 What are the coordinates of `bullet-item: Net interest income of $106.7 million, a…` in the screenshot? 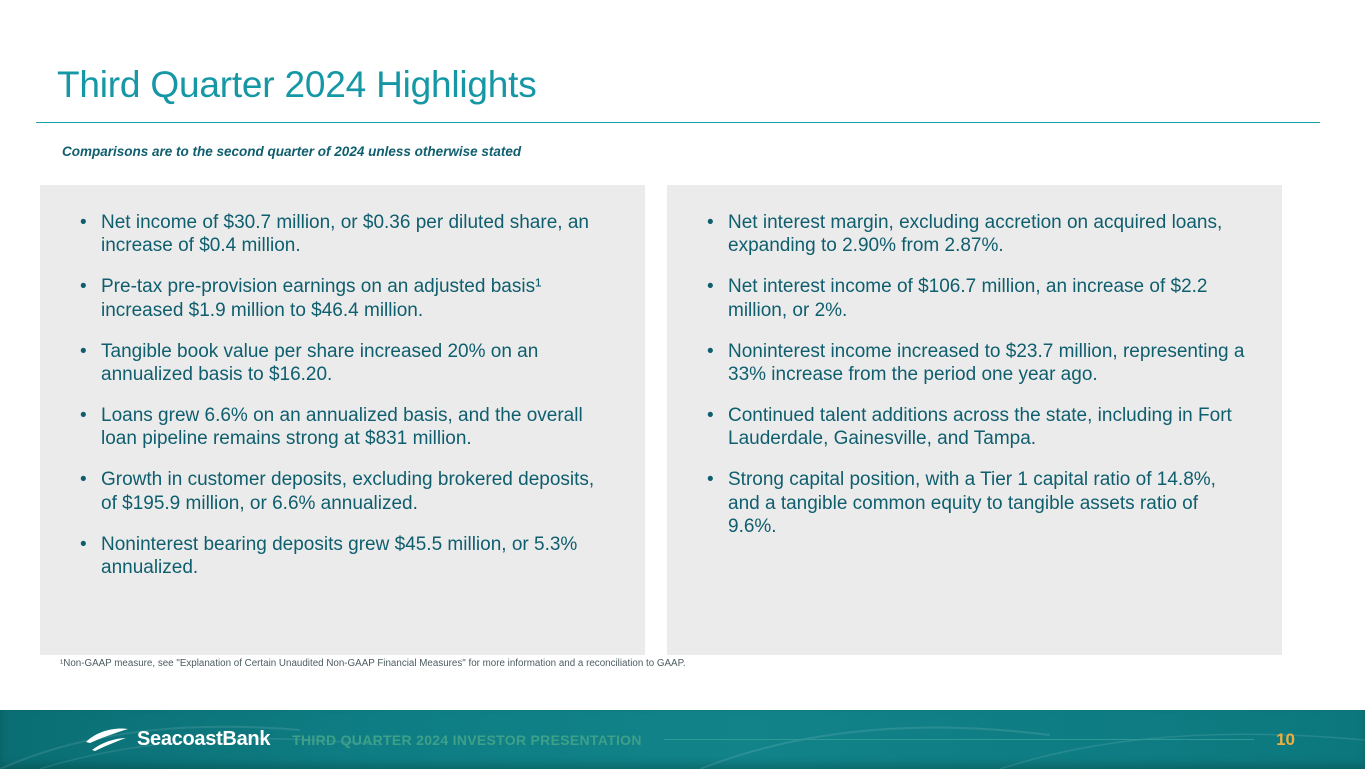 It's located at (977, 298).